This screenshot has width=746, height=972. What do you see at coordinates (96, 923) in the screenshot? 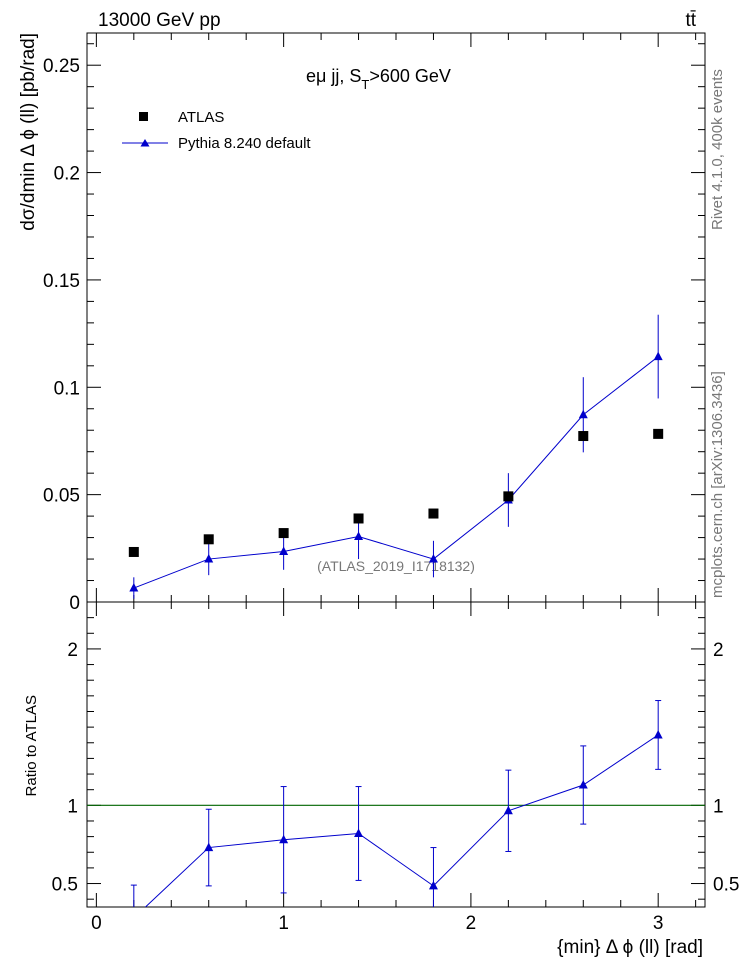
I see `x-tick-label: 0` at bounding box center [96, 923].